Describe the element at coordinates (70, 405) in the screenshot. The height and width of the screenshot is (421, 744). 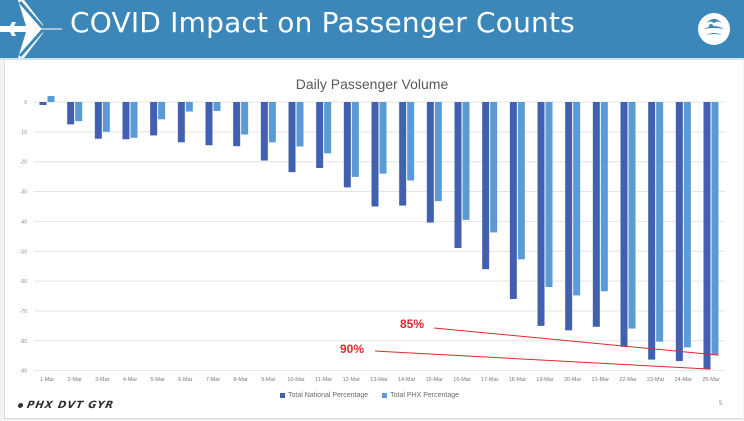
I see `logo-text: PHX DVT GYR` at that location.